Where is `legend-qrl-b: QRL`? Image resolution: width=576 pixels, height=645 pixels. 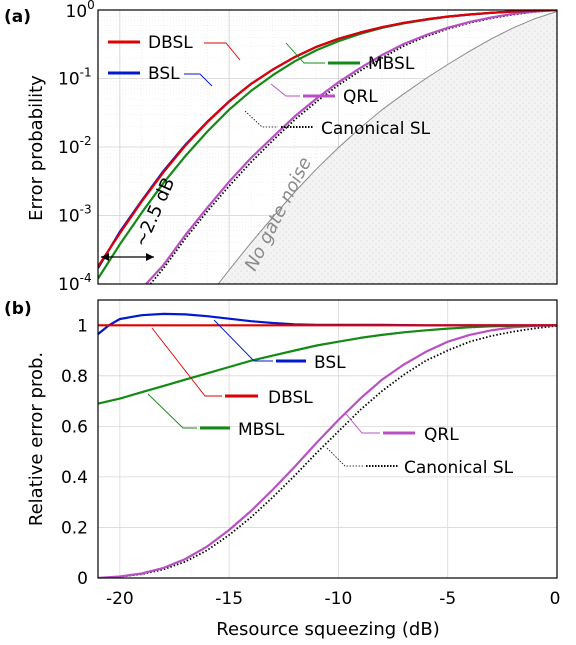 legend-qrl-b: QRL is located at coordinates (402, 429).